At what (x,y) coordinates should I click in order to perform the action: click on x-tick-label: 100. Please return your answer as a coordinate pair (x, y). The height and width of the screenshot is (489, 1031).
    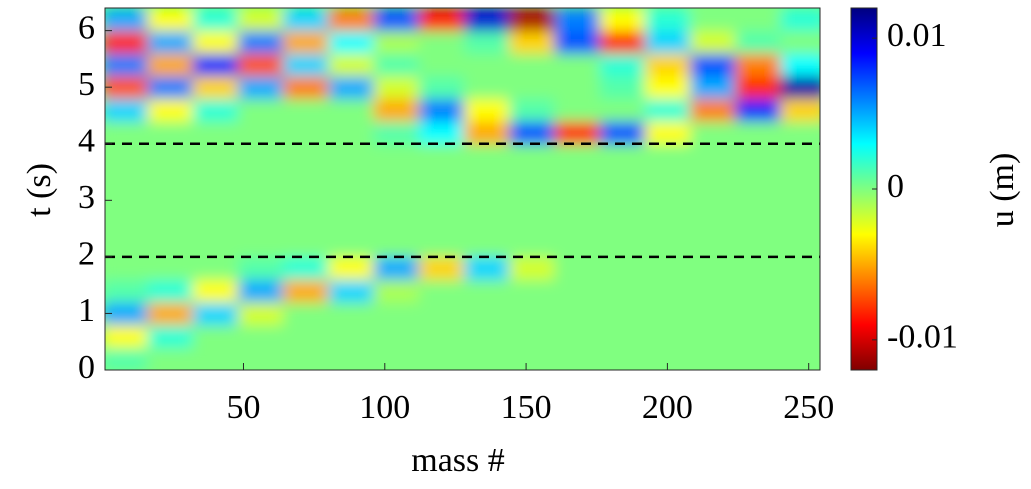
    Looking at the image, I should click on (384, 407).